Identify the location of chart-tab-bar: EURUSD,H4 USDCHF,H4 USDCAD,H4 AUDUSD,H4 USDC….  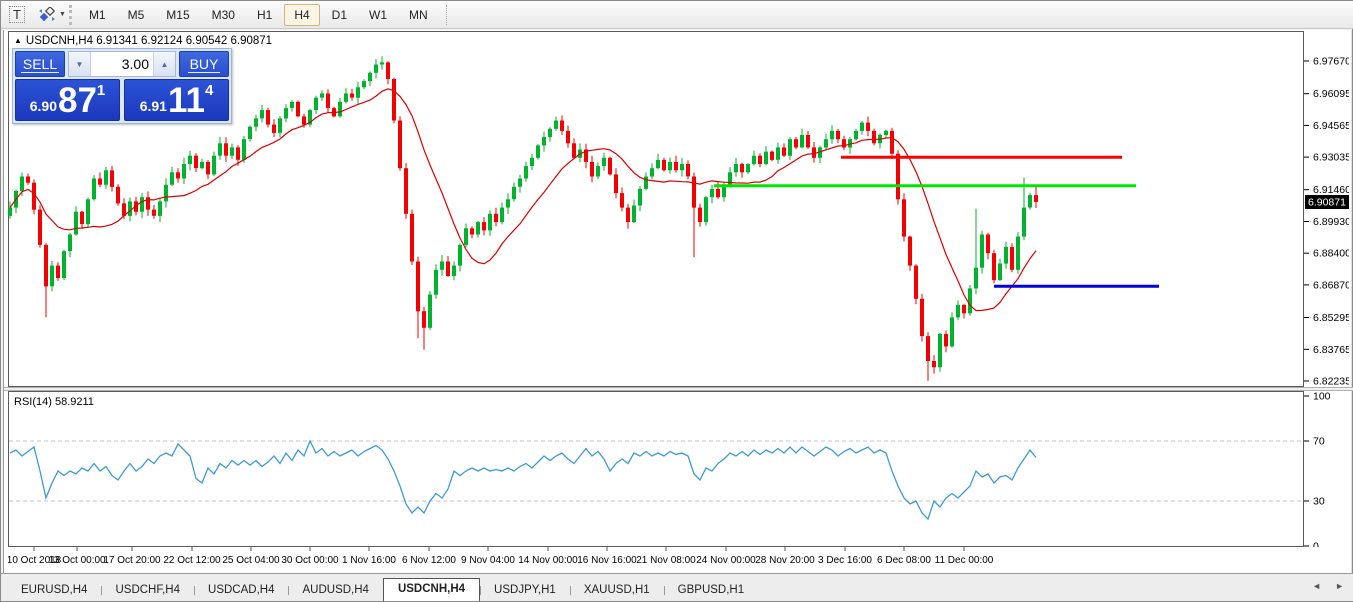
(677, 587).